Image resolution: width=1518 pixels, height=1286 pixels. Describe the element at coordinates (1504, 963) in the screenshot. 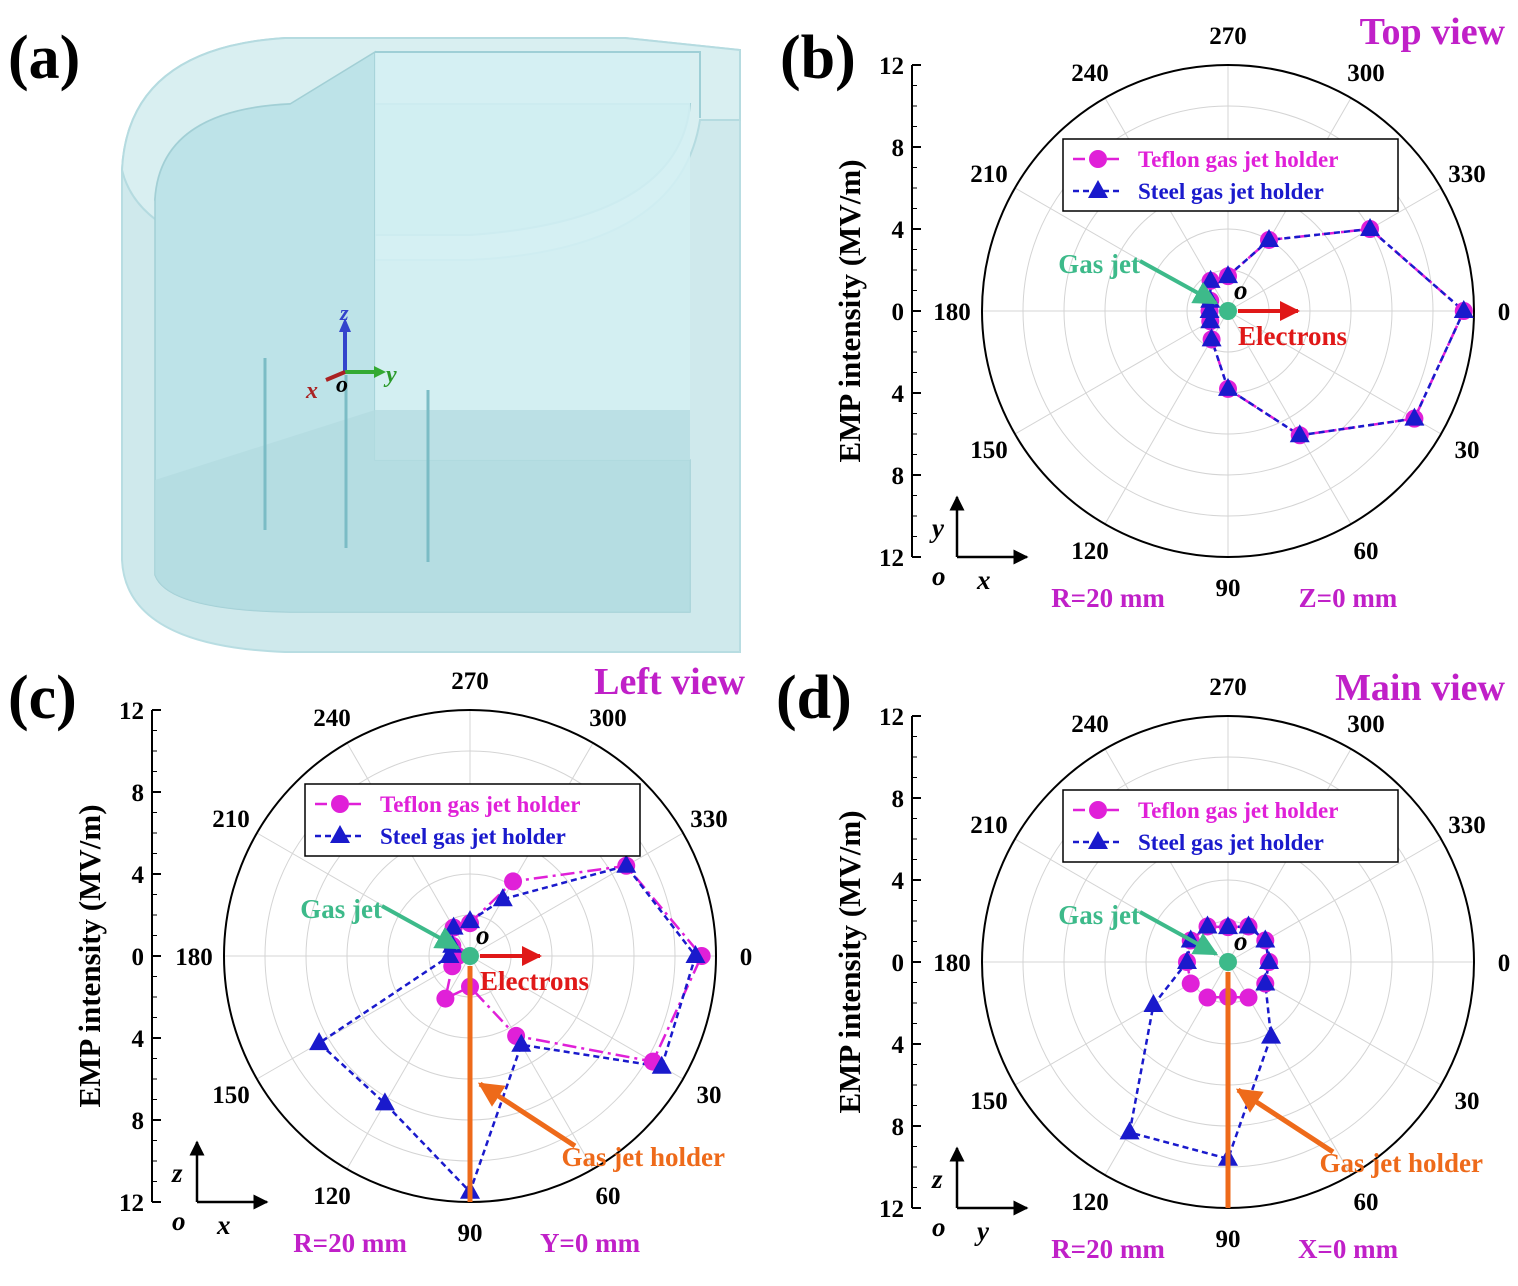

I see `angle-label: 0` at that location.